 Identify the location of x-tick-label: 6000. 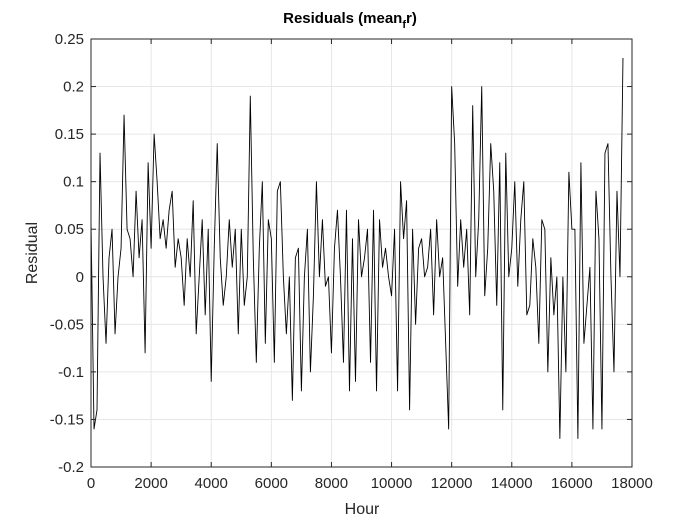
(271, 483).